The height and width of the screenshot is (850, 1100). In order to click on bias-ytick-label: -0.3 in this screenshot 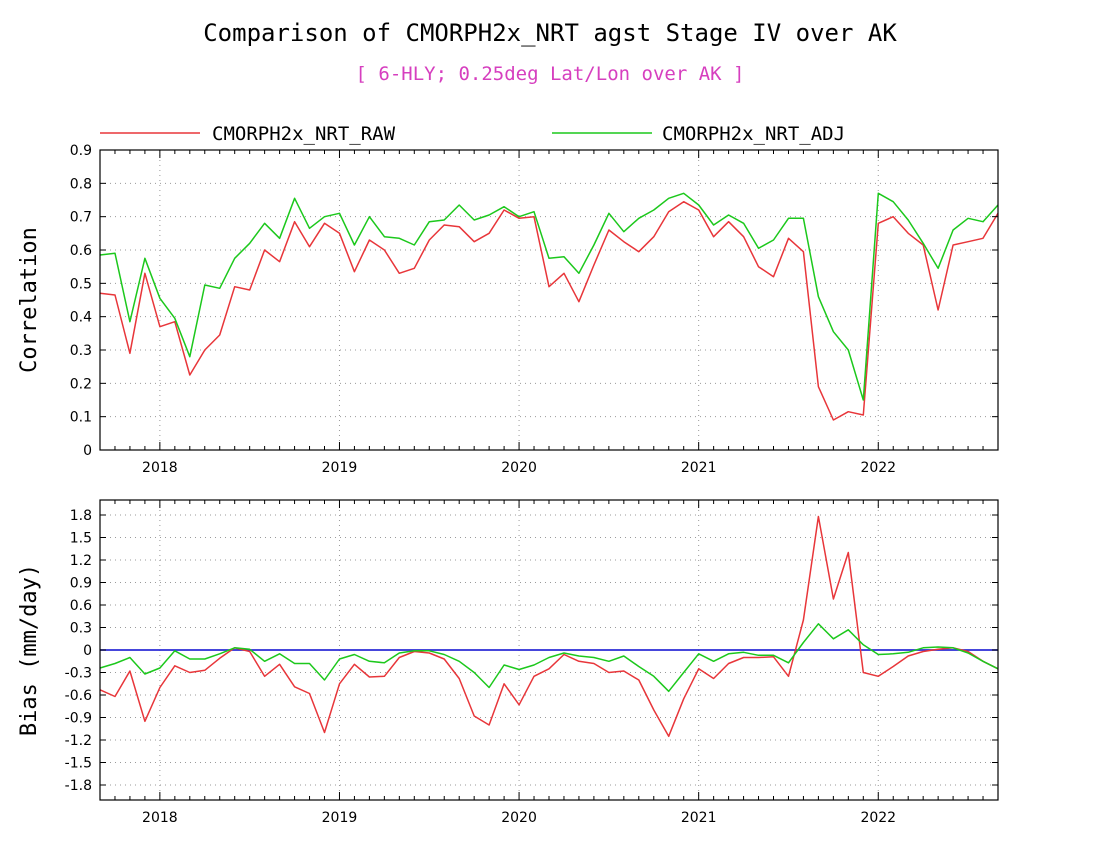, I will do `click(78, 674)`.